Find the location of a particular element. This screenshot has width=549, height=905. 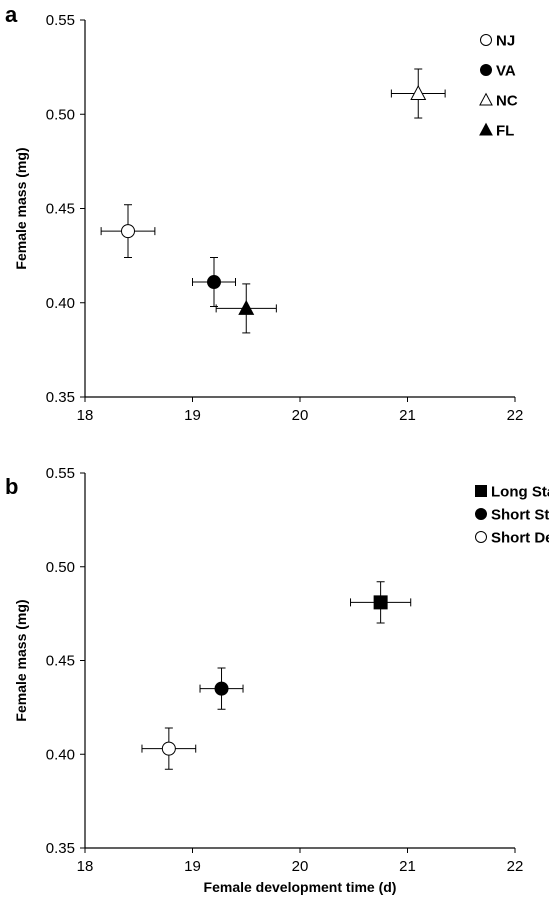

data-point-short-stable is located at coordinates (221, 688).